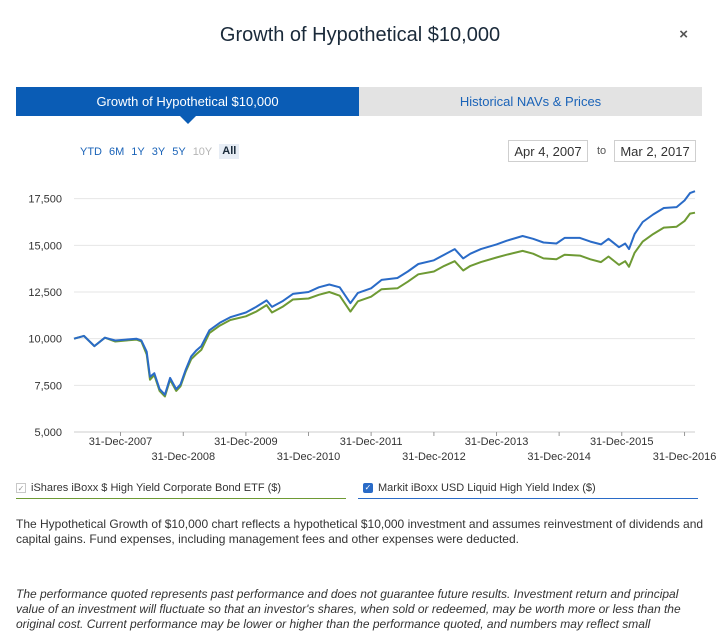 This screenshot has width=720, height=633. Describe the element at coordinates (45, 200) in the screenshot. I see `y-tick-label: 17,500` at that location.